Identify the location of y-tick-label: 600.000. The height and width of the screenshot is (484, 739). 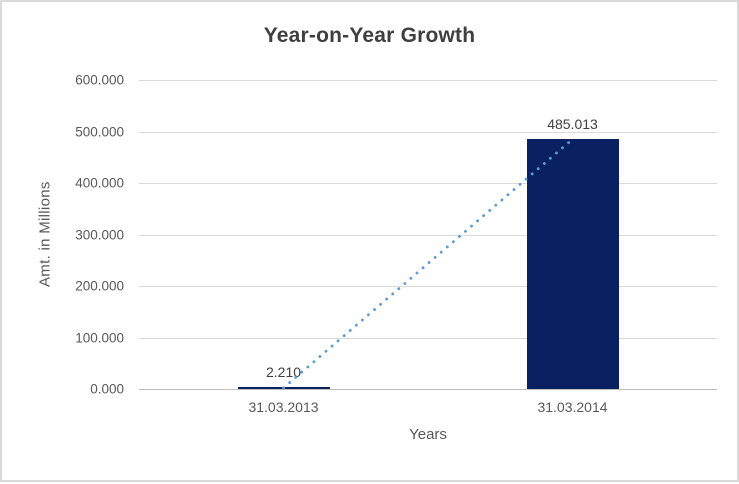
(99, 80).